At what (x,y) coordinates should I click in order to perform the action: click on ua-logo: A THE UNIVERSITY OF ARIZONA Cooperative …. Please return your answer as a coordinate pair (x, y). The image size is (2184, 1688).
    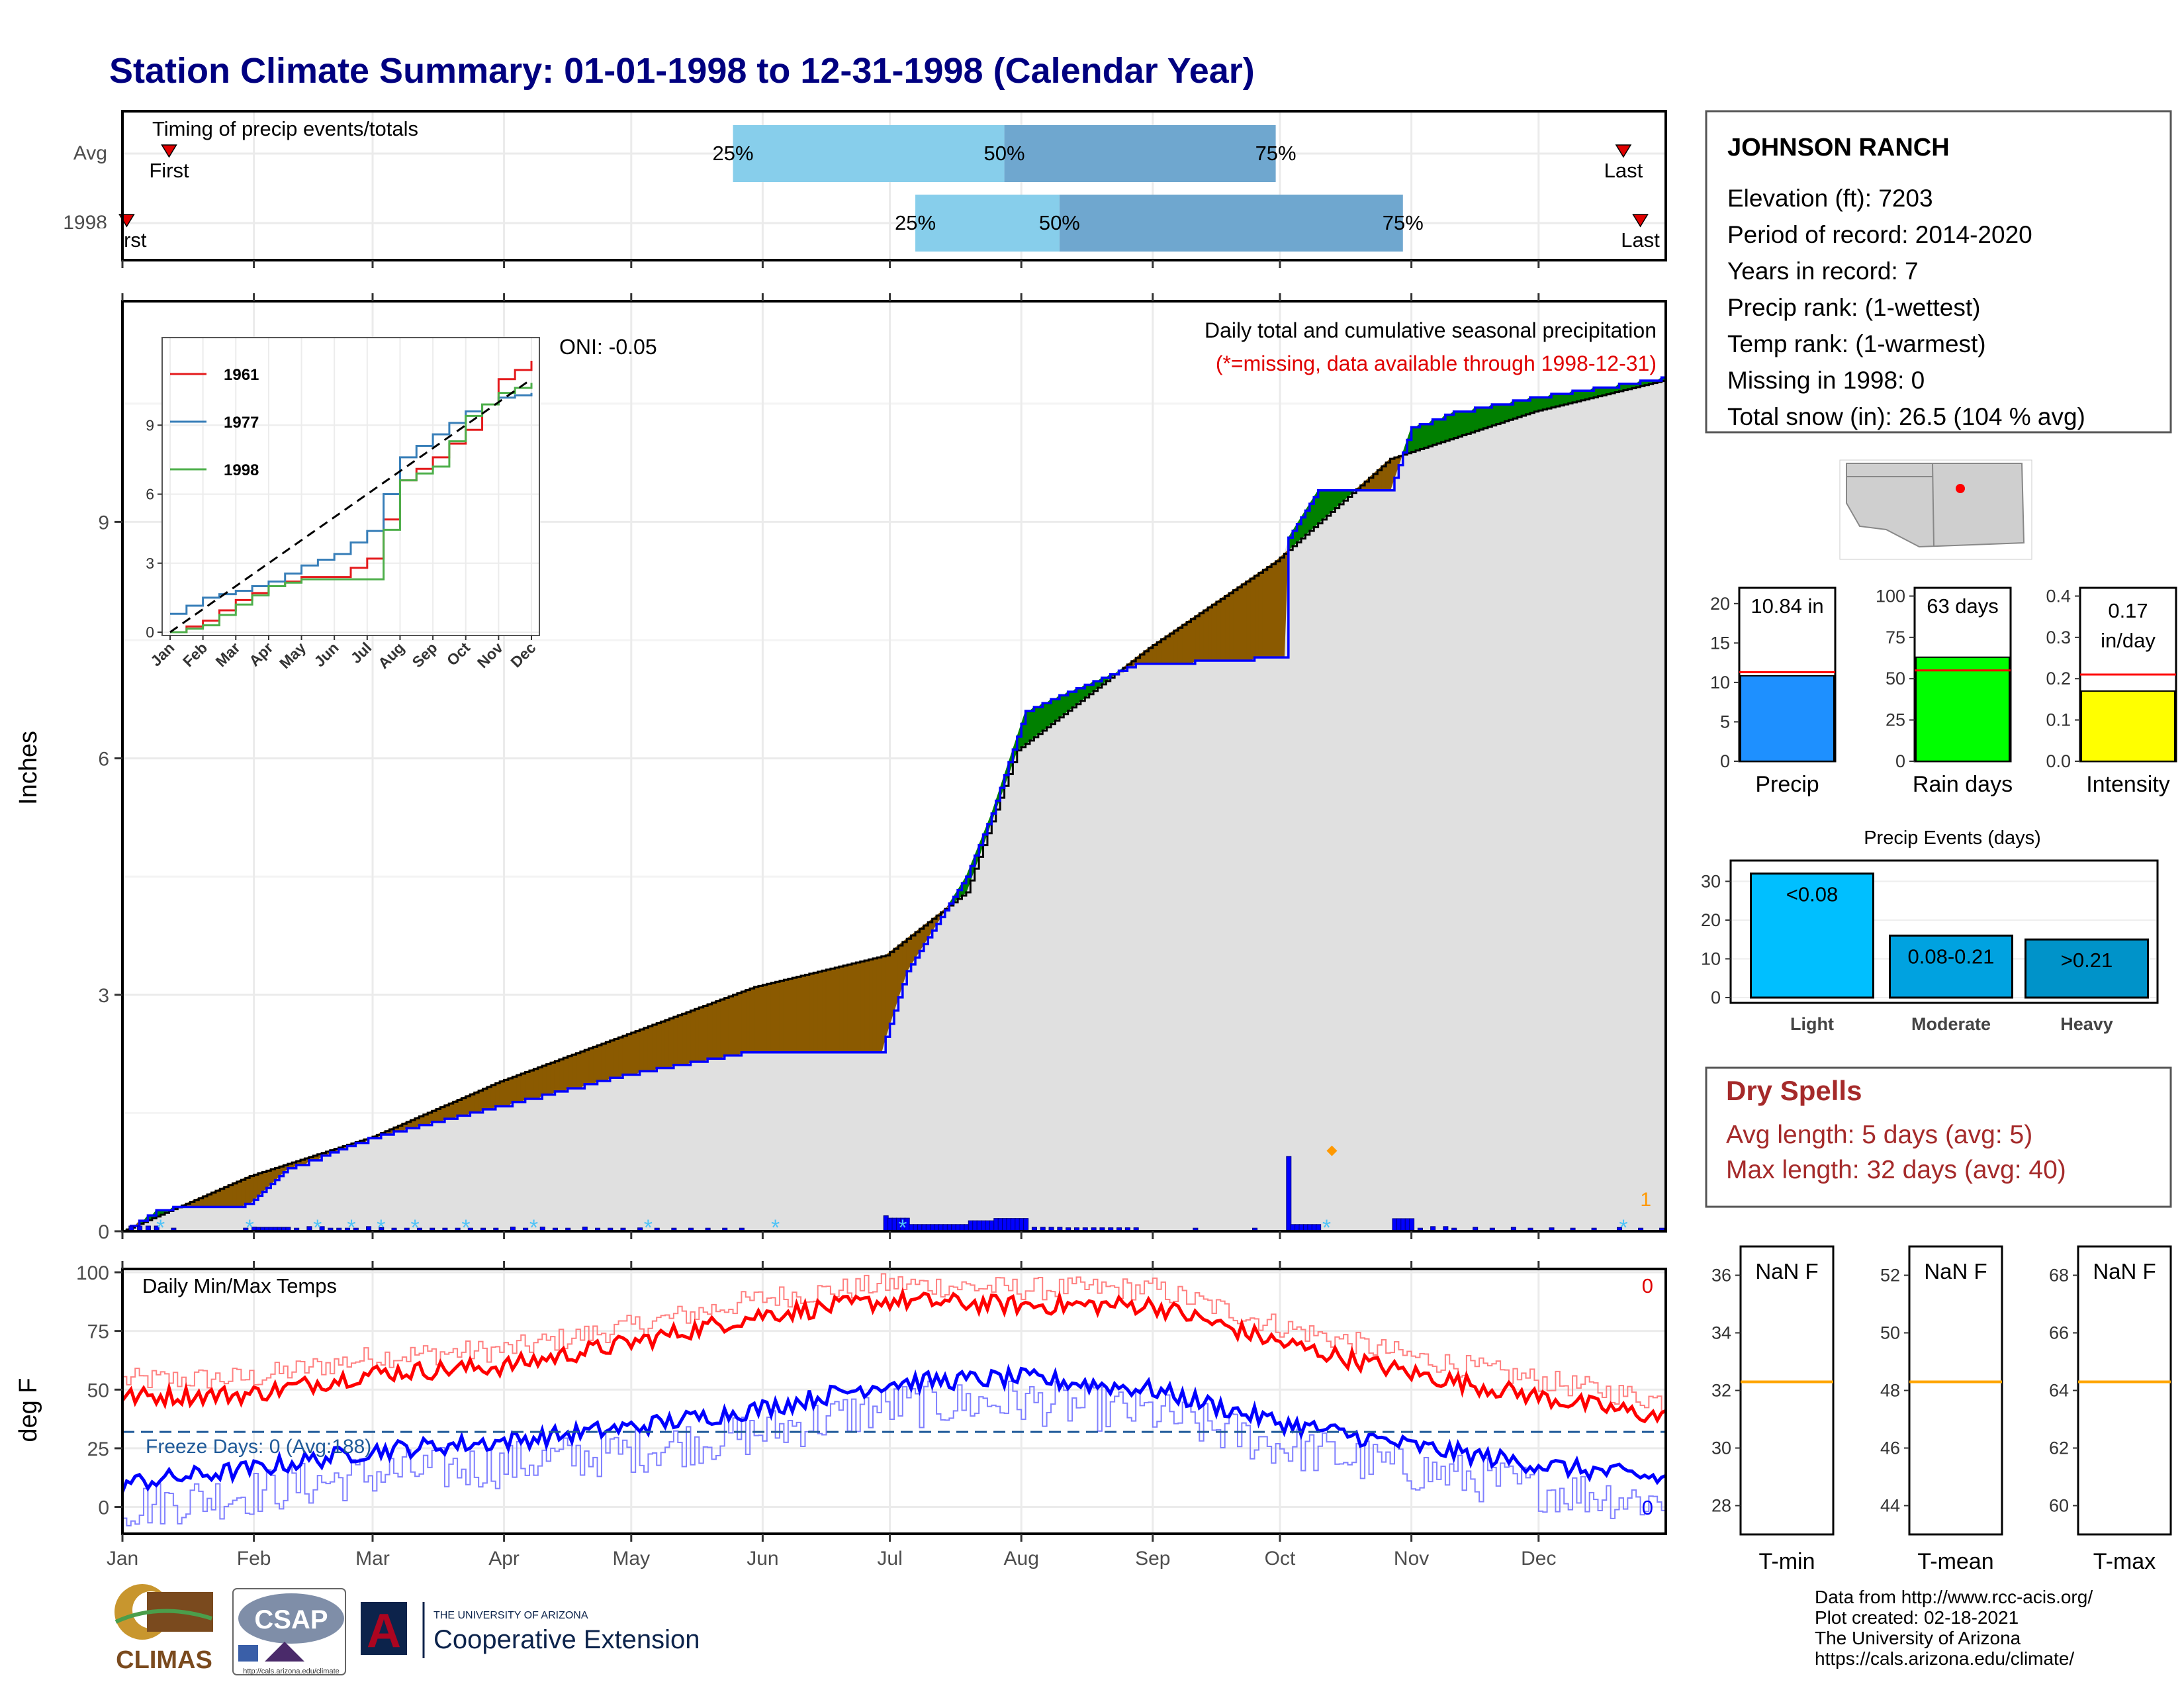
    Looking at the image, I should click on (530, 1630).